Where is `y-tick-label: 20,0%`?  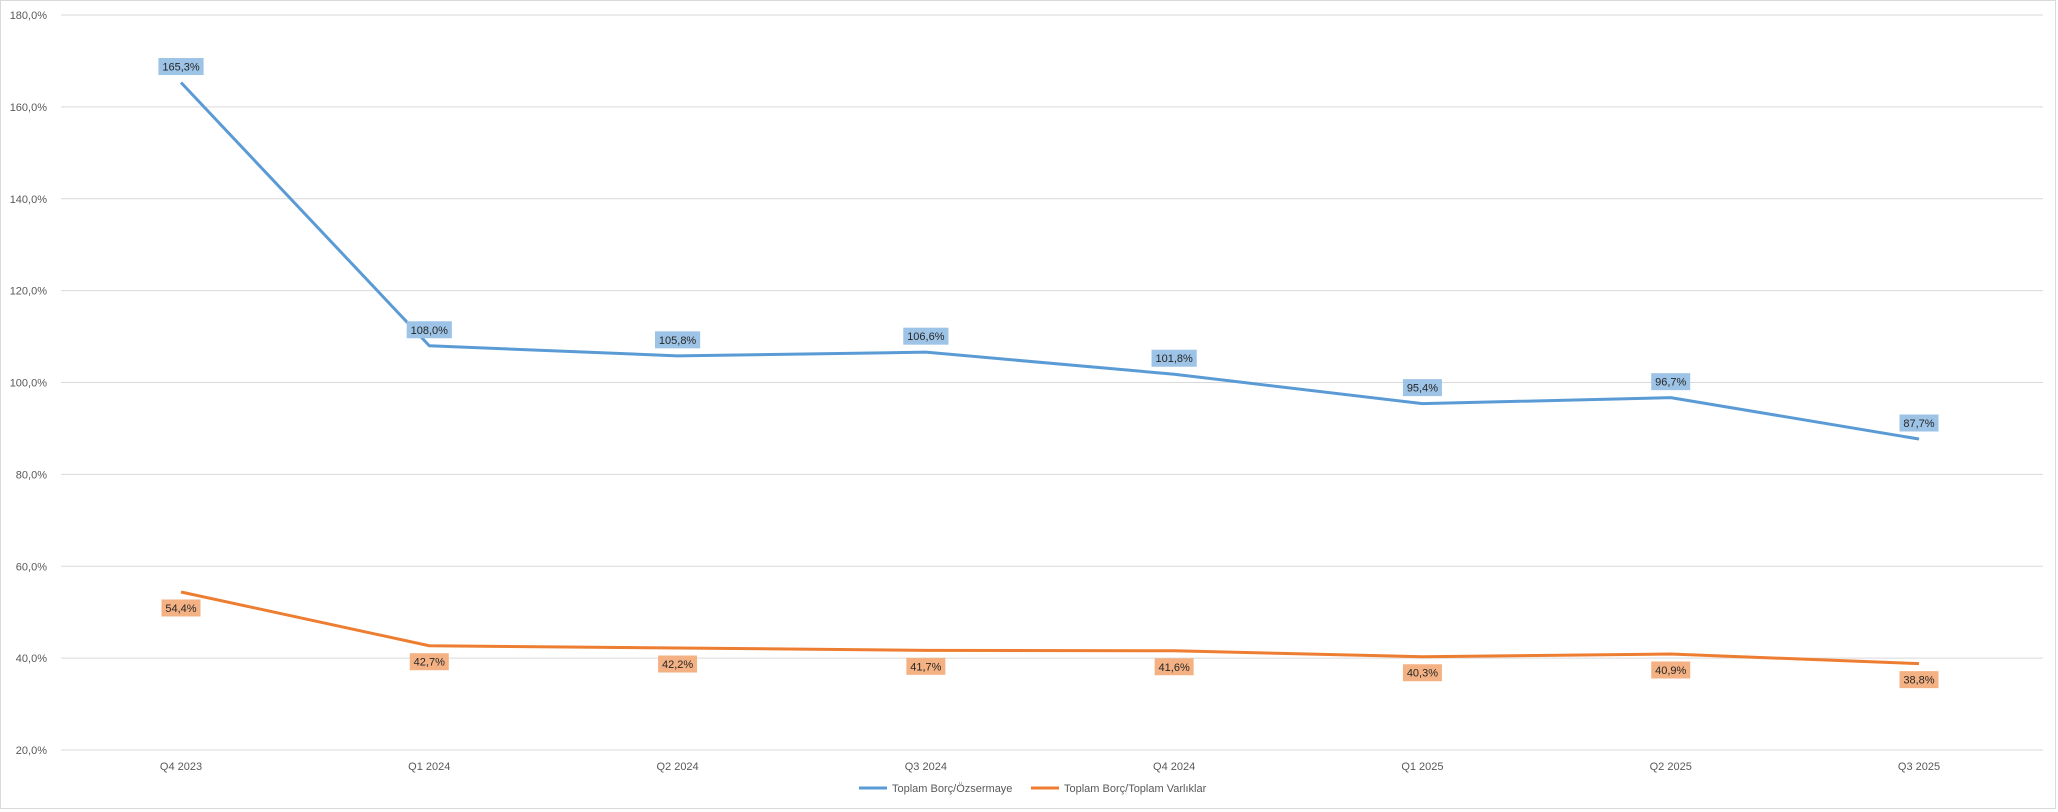 y-tick-label: 20,0% is located at coordinates (31, 751).